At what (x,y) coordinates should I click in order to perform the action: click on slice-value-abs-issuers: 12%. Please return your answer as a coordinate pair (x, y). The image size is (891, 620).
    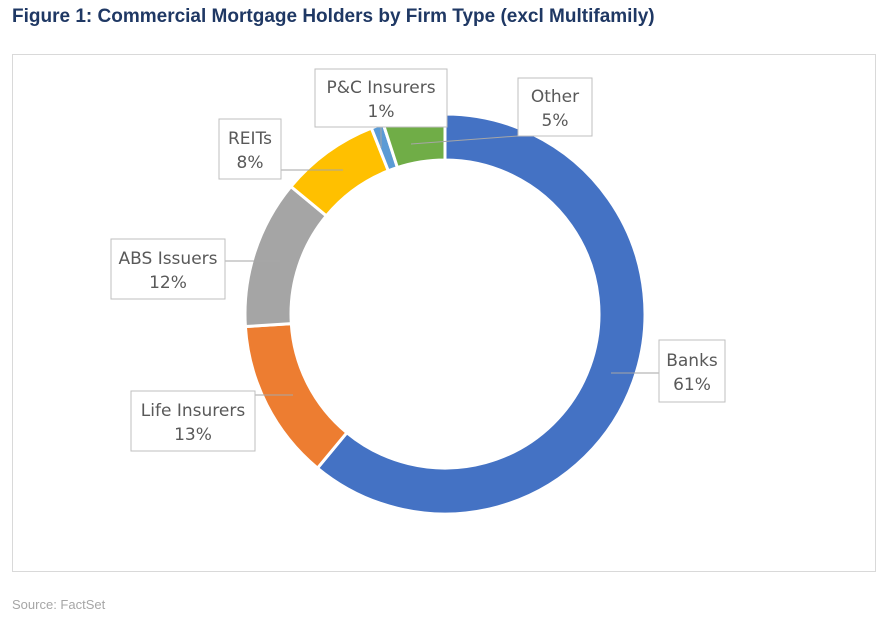
    Looking at the image, I should click on (168, 283).